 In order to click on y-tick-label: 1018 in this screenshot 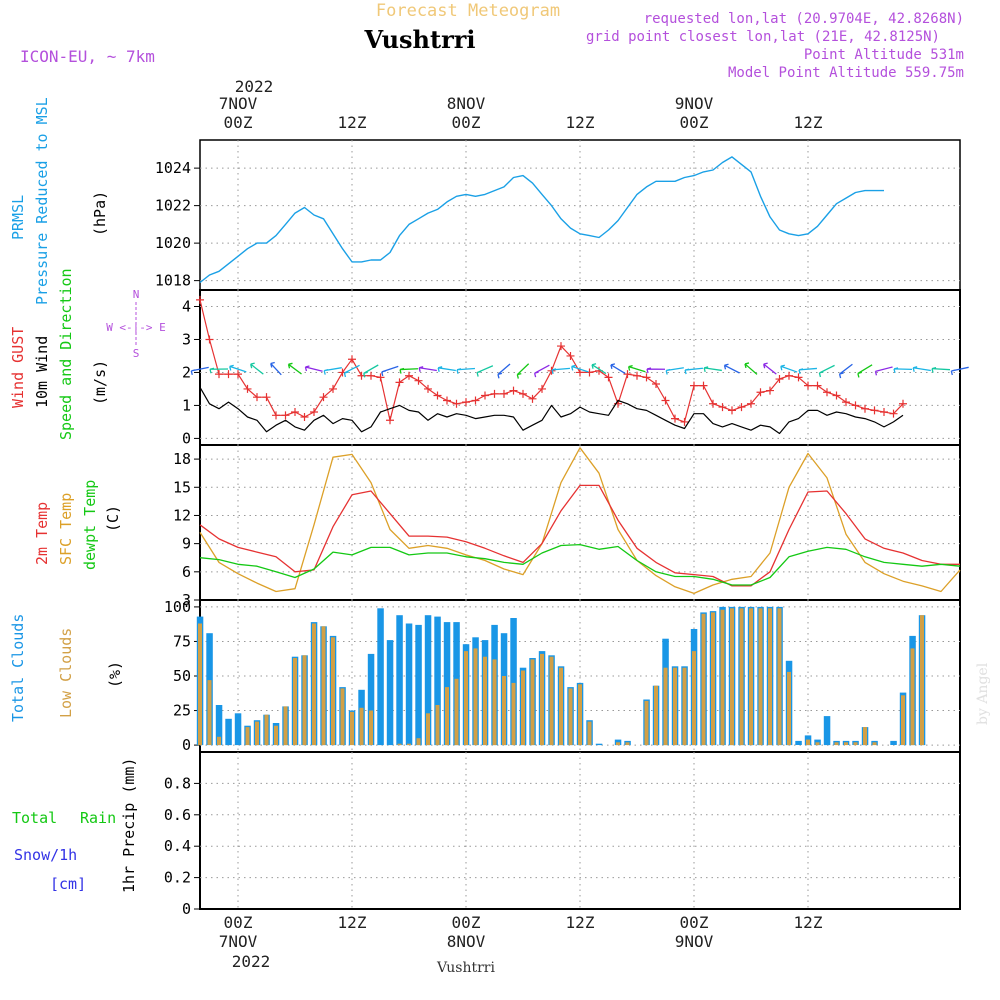, I will do `click(173, 281)`.